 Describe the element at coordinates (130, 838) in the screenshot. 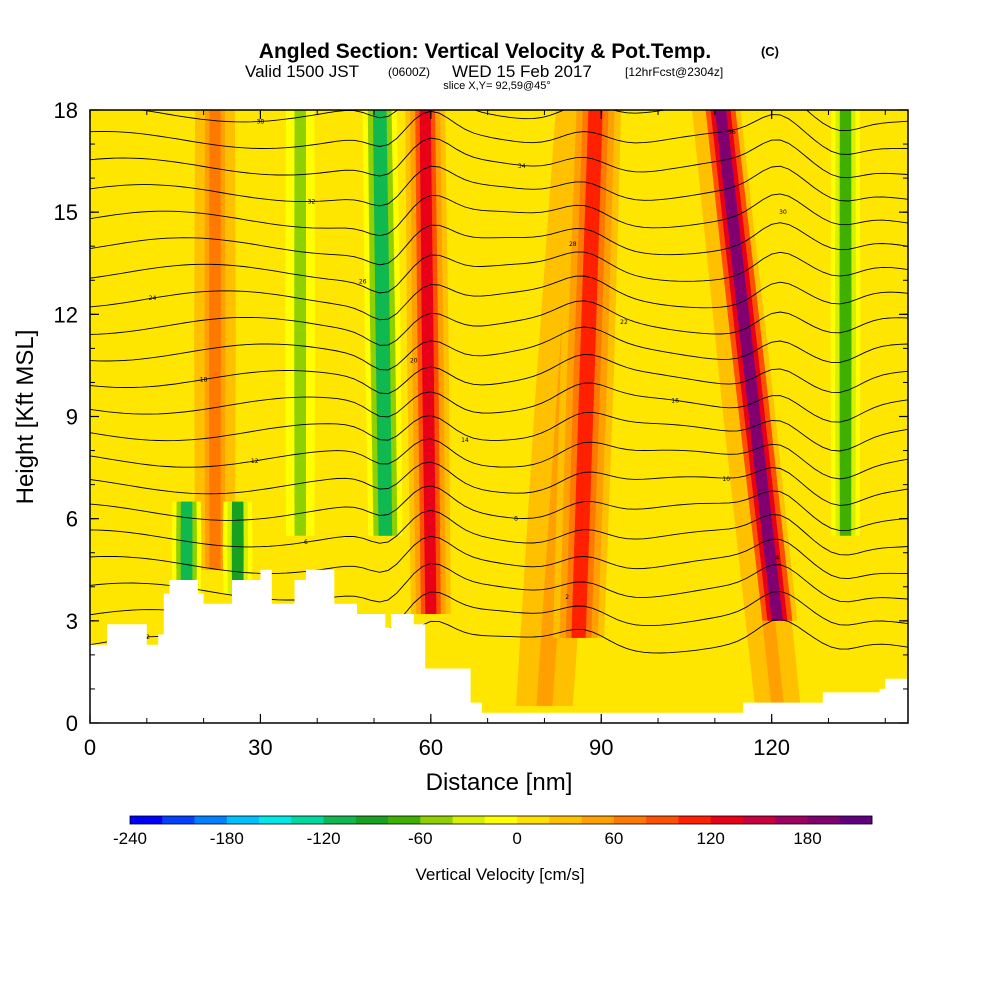

I see `colorbar-tick-label: -240` at that location.